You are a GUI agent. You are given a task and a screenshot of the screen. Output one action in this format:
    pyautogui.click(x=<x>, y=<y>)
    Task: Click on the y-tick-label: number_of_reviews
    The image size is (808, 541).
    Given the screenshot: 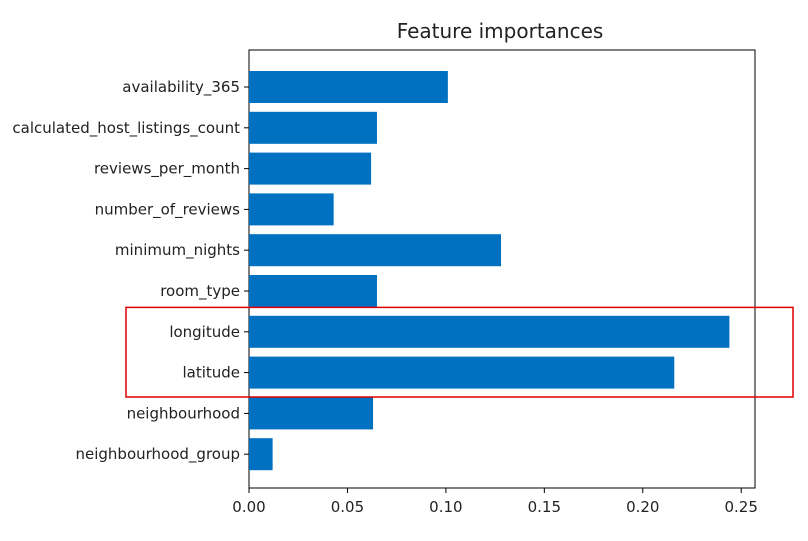 What is the action you would take?
    pyautogui.click(x=168, y=209)
    